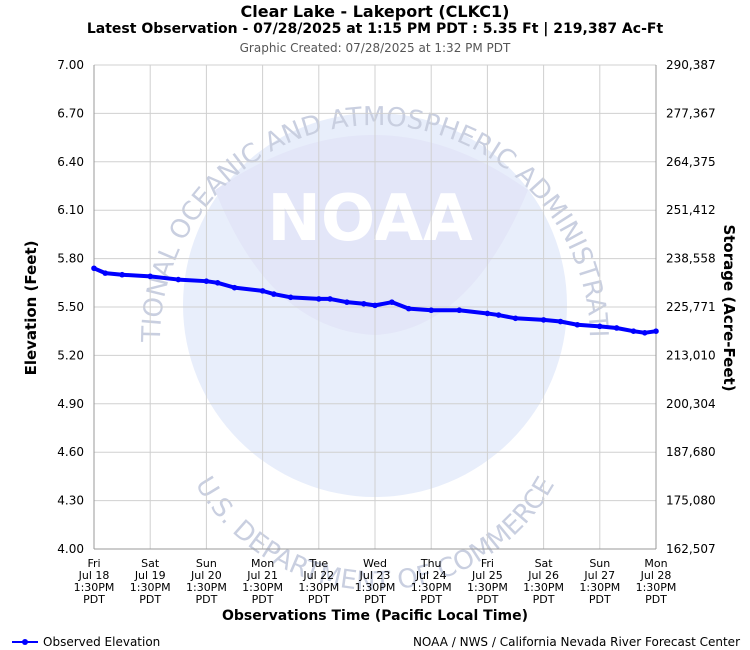  What do you see at coordinates (691, 404) in the screenshot?
I see `y2-tick-label: 200,304` at bounding box center [691, 404].